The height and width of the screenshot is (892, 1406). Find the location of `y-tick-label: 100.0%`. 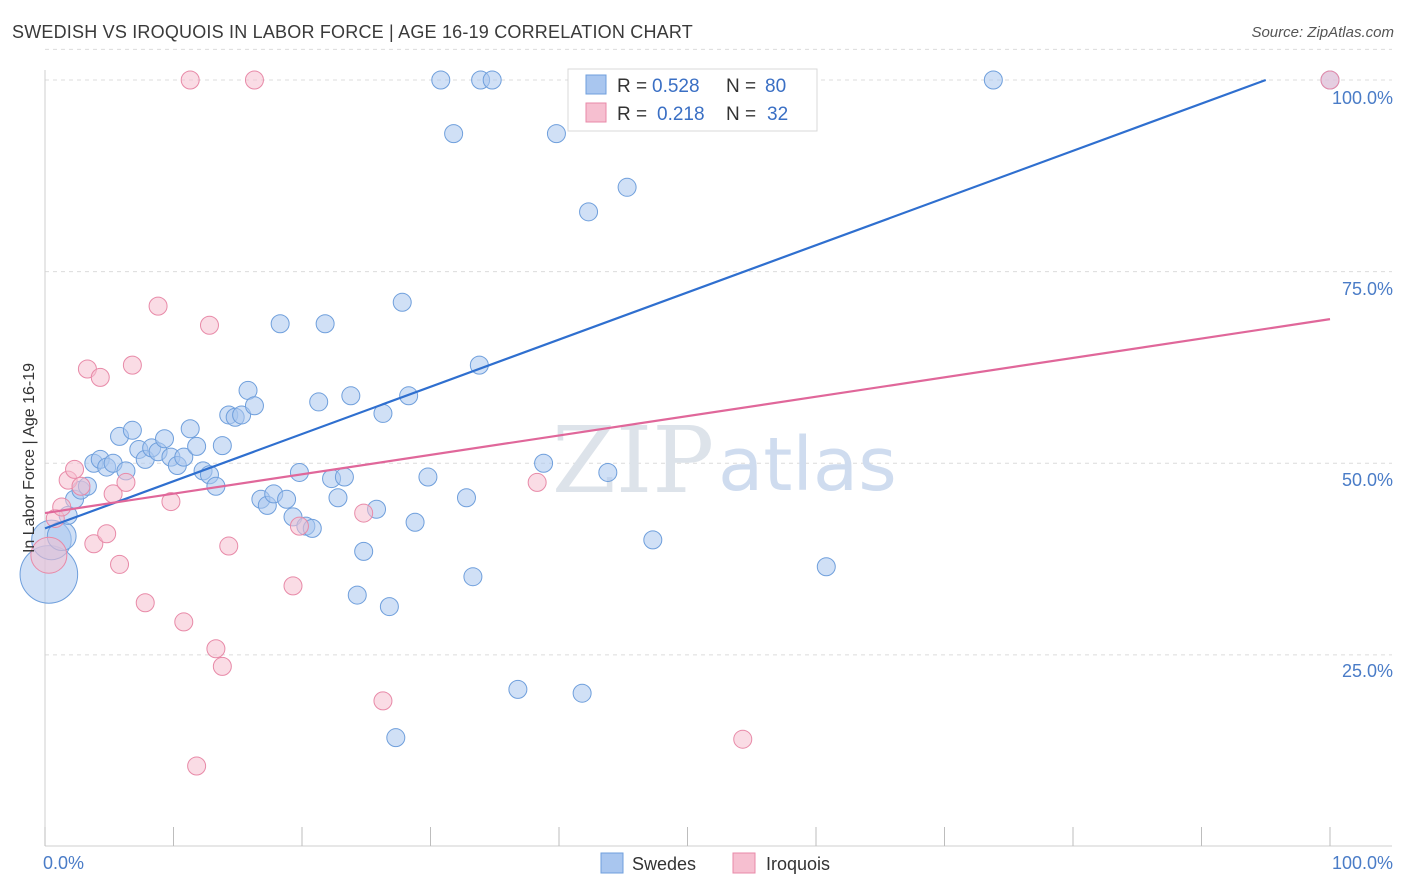

y-tick-label: 100.0% is located at coordinates (1362, 98).